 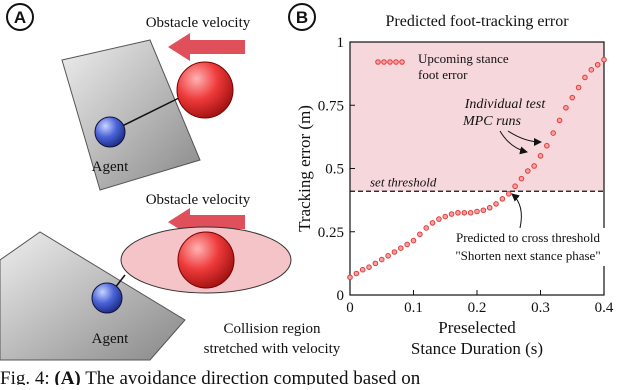 I want to click on x-tick-label: 0.4, so click(x=604, y=308).